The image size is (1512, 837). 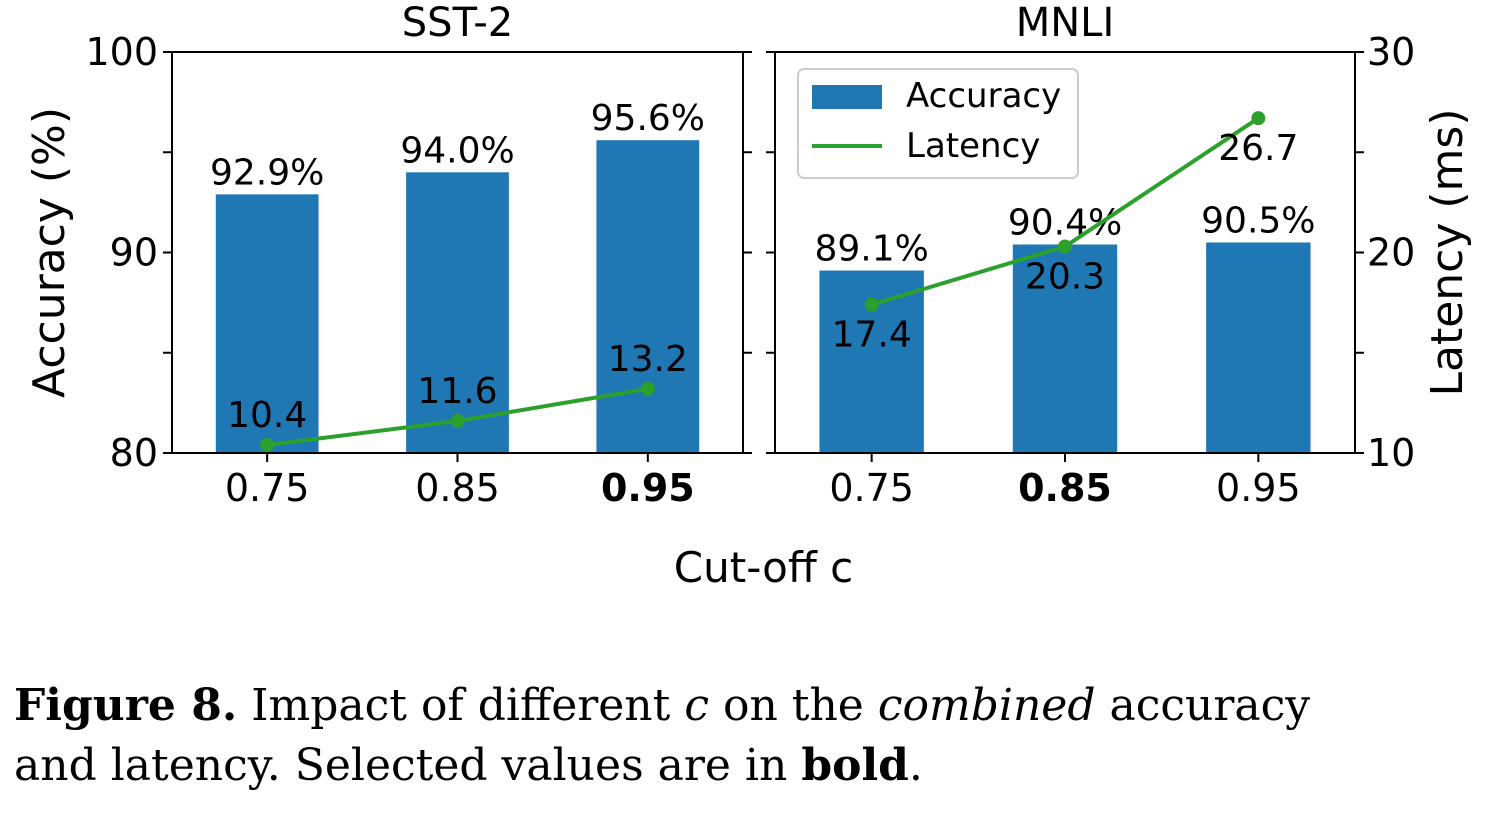 What do you see at coordinates (121, 52) in the screenshot?
I see `y-tick-label: 100` at bounding box center [121, 52].